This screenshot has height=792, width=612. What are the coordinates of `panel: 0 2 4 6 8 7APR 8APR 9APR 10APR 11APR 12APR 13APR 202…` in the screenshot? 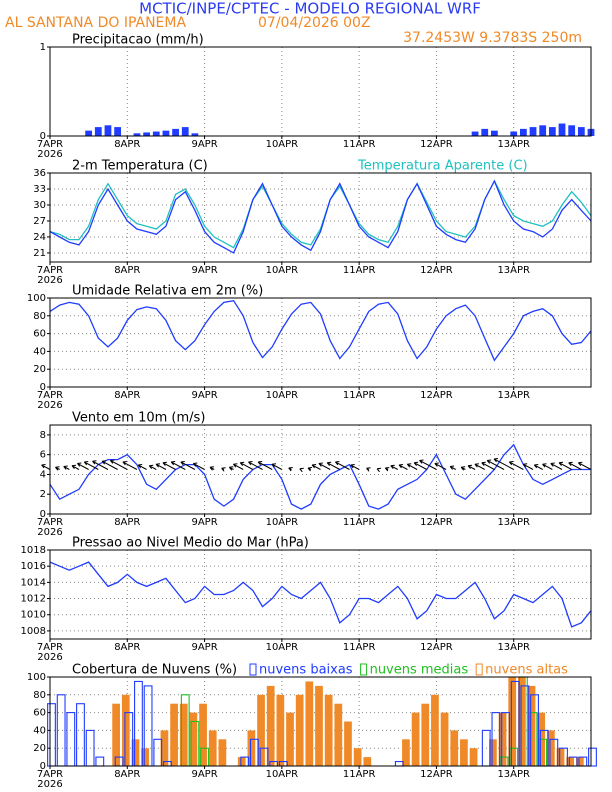 It's located at (314, 474).